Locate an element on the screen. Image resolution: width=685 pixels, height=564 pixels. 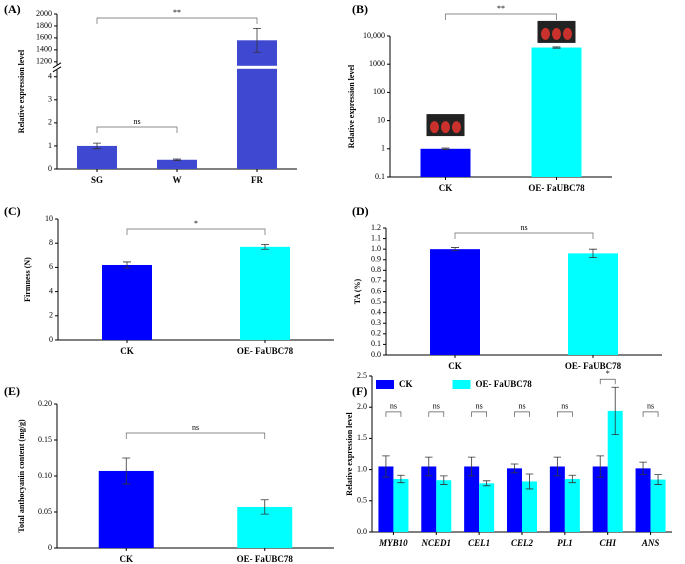
y-tick-label: 1600 is located at coordinates (44, 37).